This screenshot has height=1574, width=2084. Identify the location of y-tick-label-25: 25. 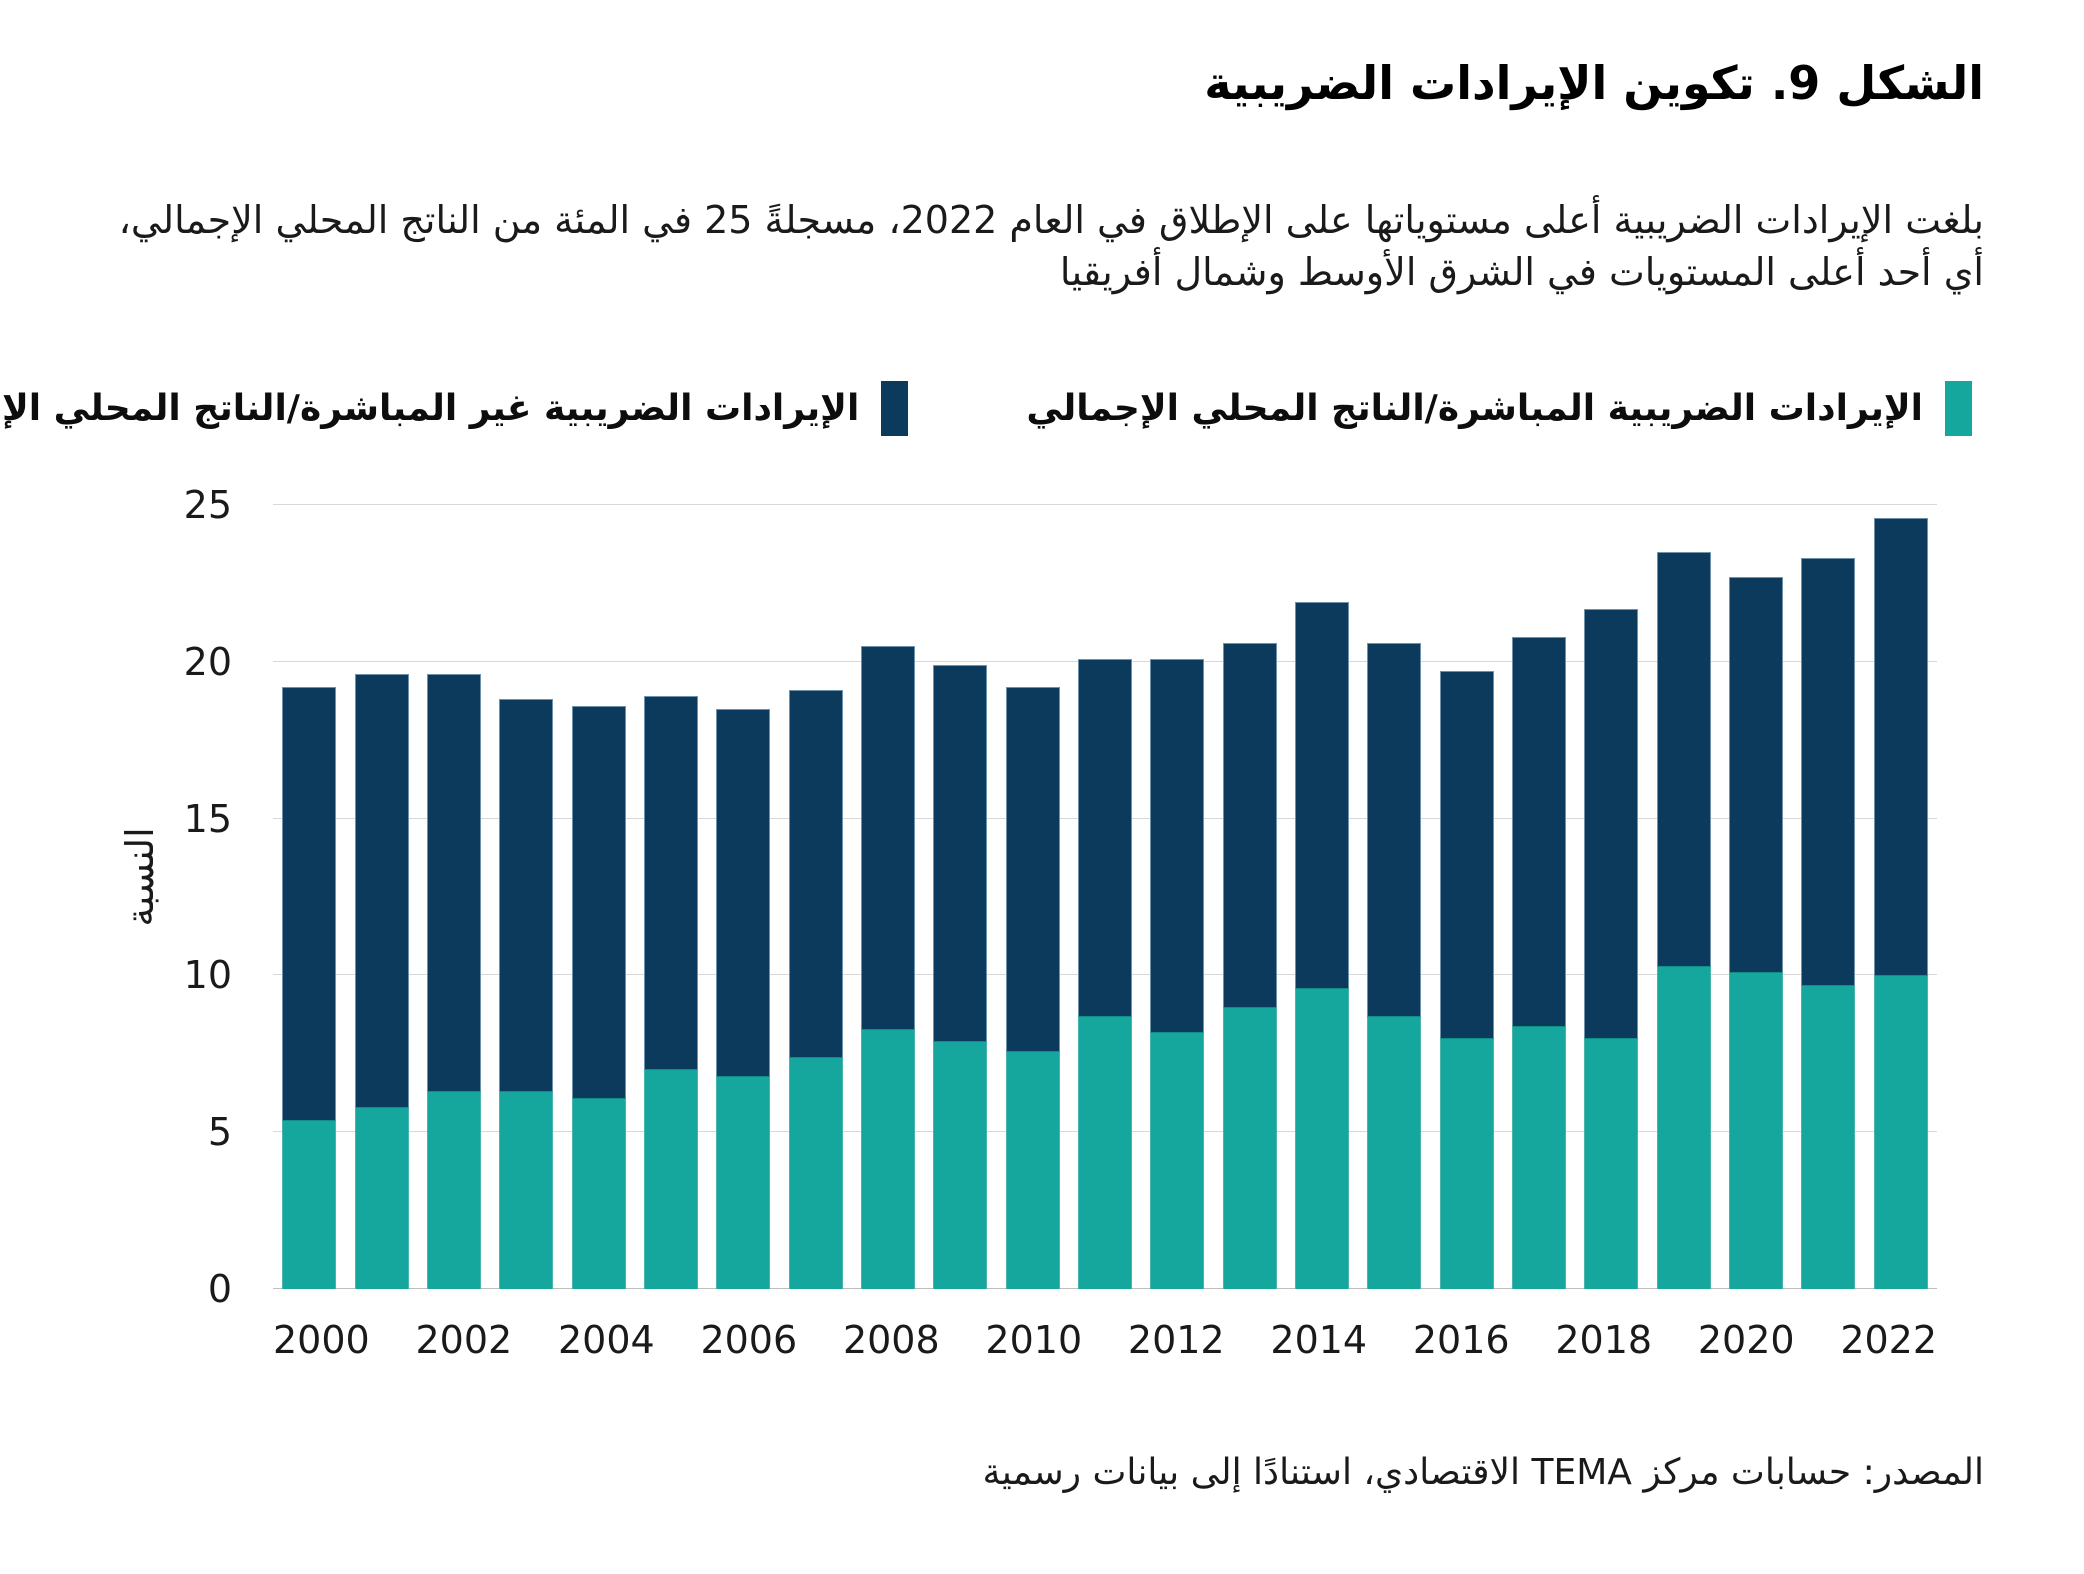
(207, 505).